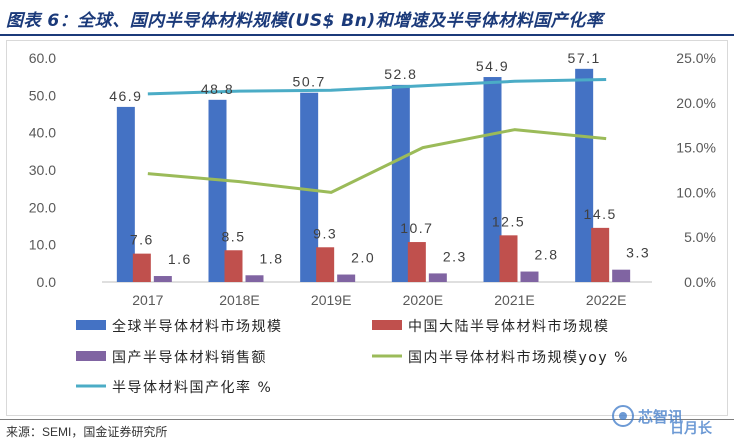  I want to click on left-axis-tick-label: 30.0, so click(42, 170).